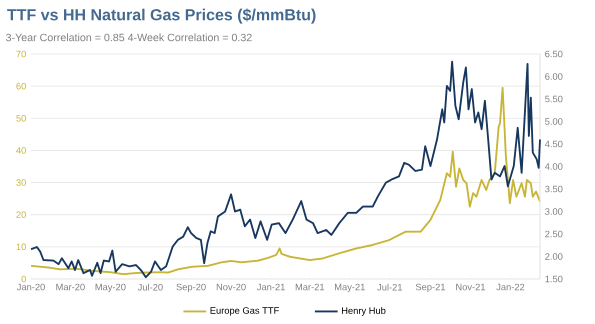 The height and width of the screenshot is (324, 595). Describe the element at coordinates (554, 54) in the screenshot. I see `y2-tick-label: 6.50` at that location.